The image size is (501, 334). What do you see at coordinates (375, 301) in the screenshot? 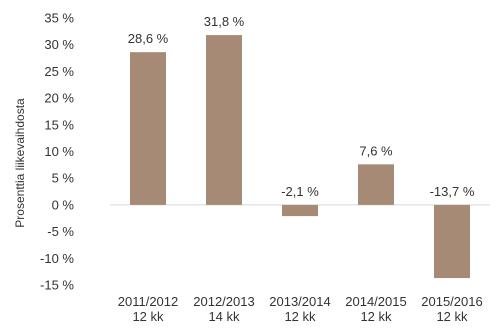
I see `category-label: 2014/2015` at bounding box center [375, 301].